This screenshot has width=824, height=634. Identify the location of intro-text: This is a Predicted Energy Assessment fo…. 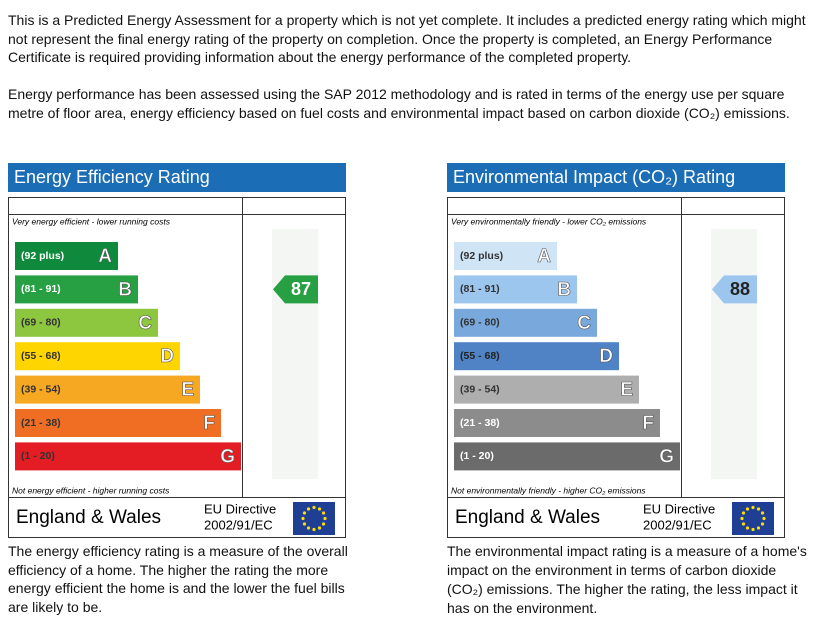
(407, 38).